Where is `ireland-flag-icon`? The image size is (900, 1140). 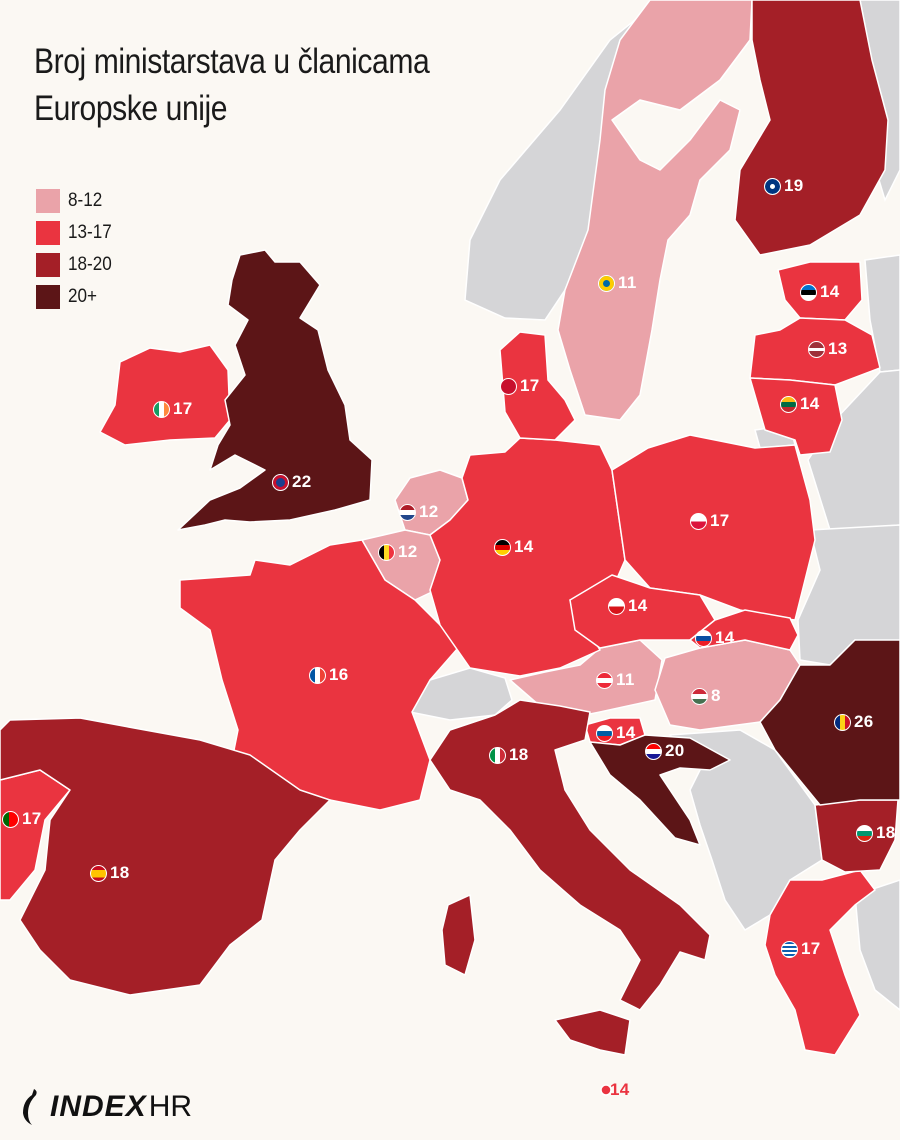
ireland-flag-icon is located at coordinates (161, 409).